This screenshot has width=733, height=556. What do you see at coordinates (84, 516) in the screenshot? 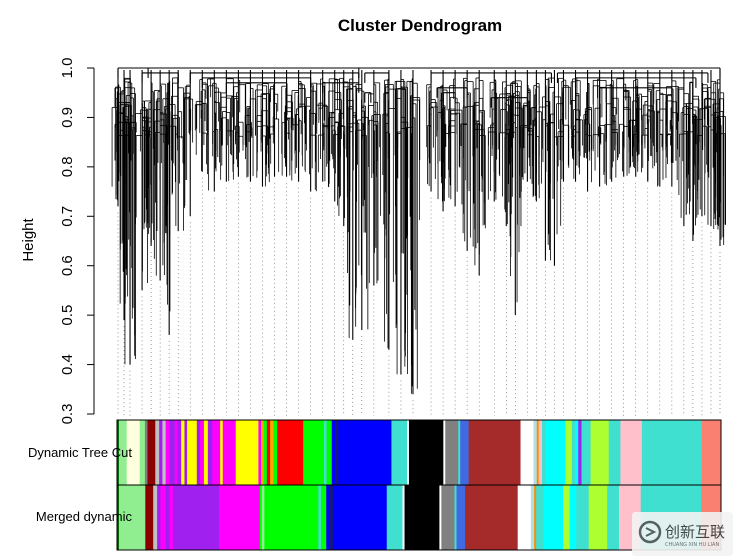
I see `row-label-merged-dynamic: Merged dynamic` at bounding box center [84, 516].